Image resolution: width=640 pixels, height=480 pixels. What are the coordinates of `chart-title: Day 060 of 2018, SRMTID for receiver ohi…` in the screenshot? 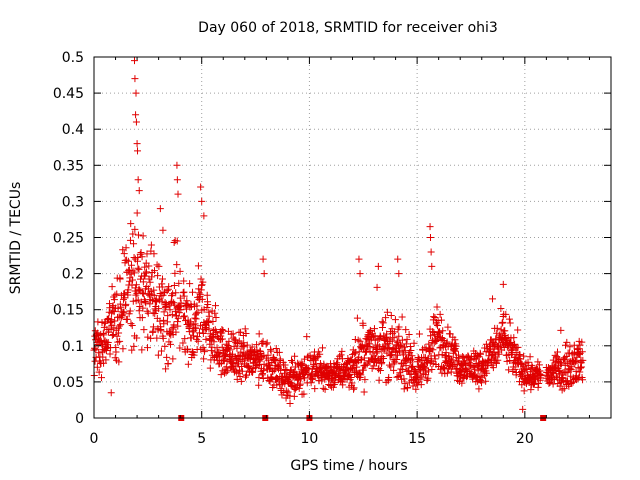 It's located at (348, 28).